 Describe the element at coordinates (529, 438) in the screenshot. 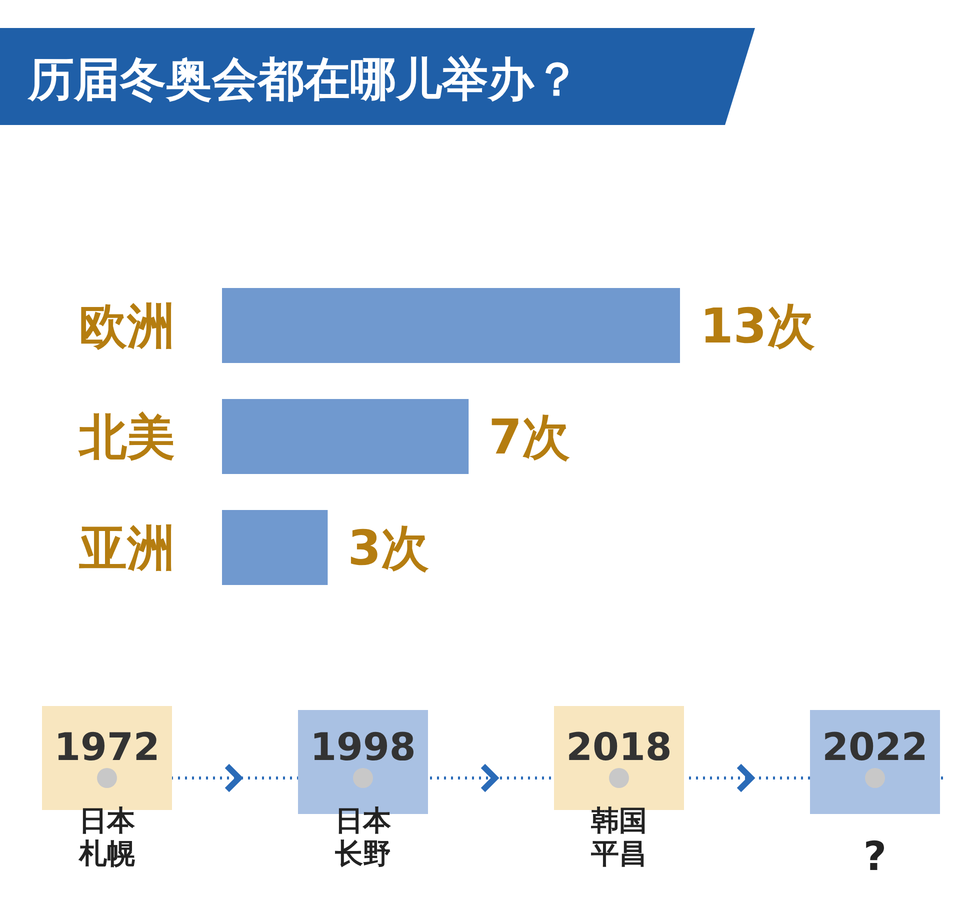

I see `data-label: 7次` at that location.